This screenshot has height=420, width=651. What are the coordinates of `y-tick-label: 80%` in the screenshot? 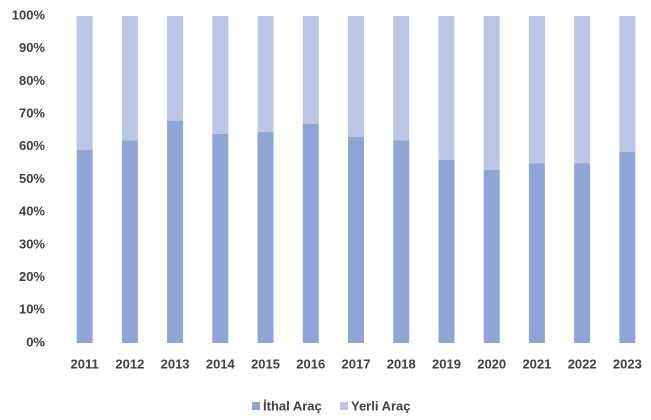 It's located at (32, 80).